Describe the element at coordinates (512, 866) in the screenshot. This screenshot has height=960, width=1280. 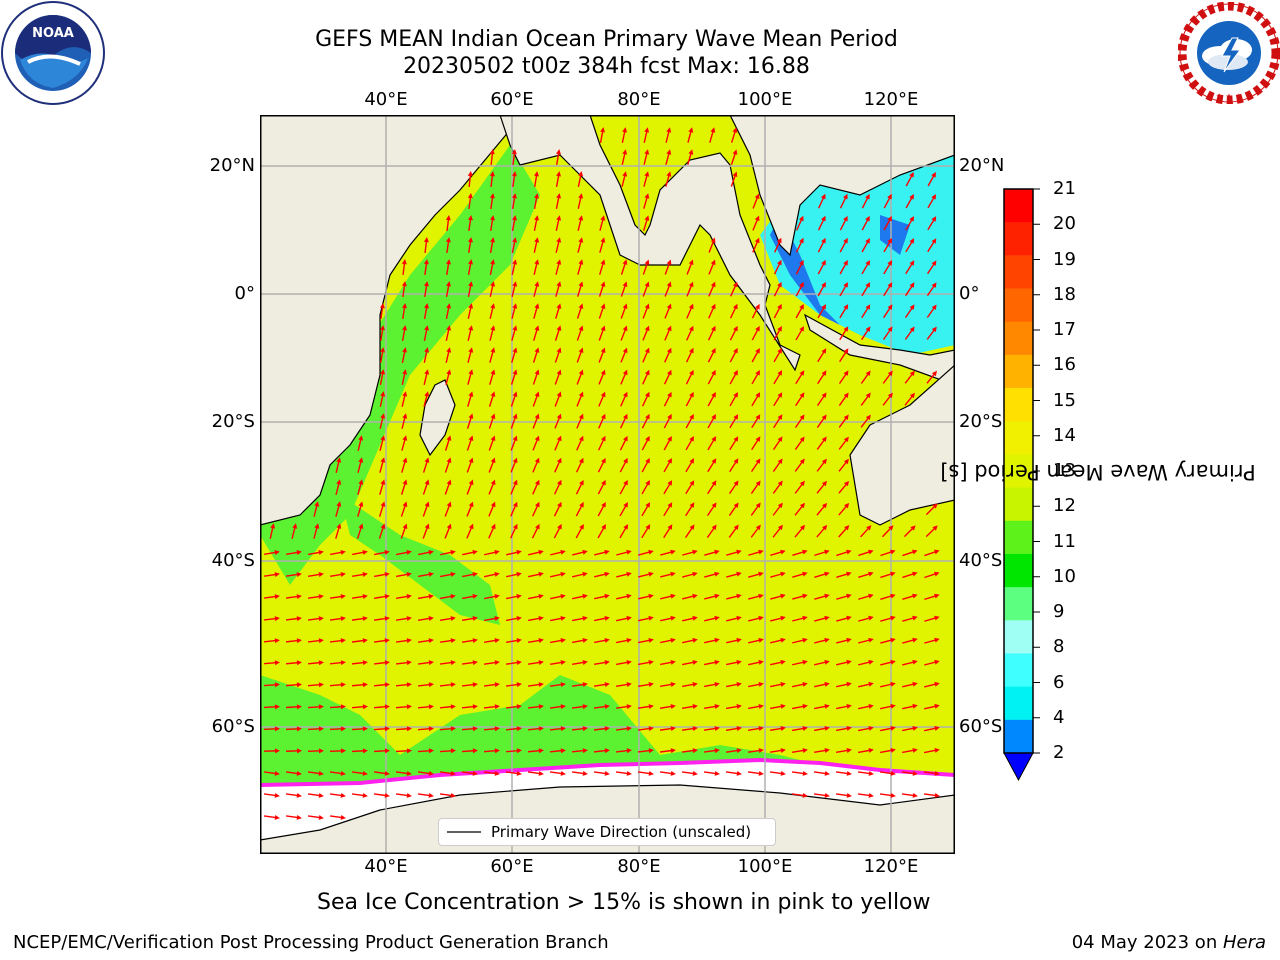
I see `lon-label-bottom-60e: 60°E` at that location.